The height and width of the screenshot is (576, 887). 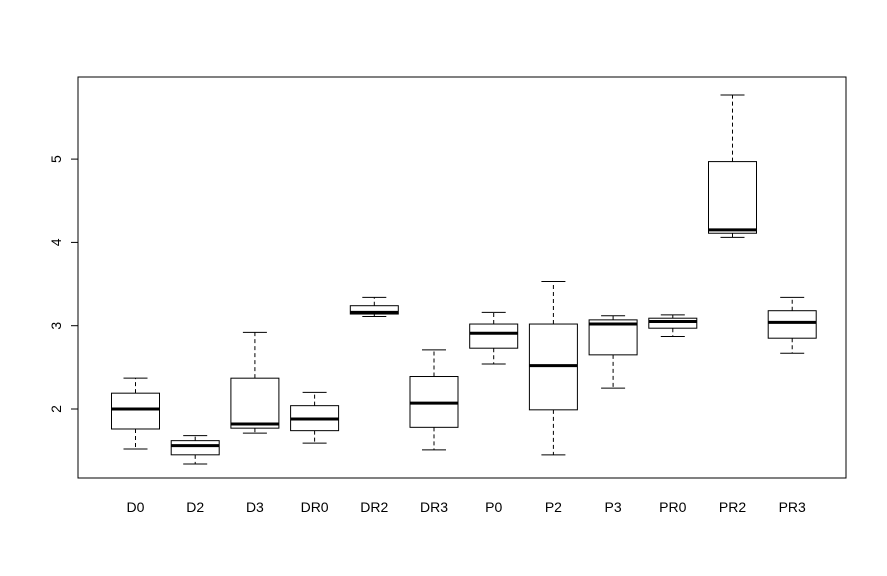 I want to click on x-category-label: PR3, so click(x=792, y=507).